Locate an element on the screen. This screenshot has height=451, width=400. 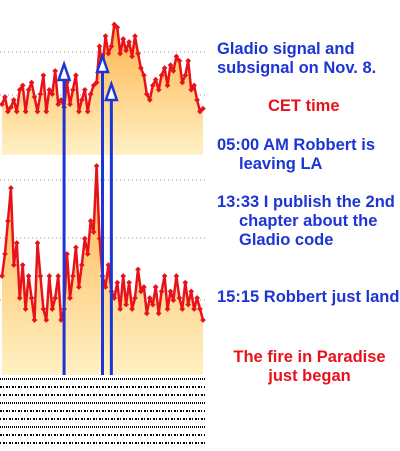
annotation-title: Gladio signal and subsignal on Nov. 8. is located at coordinates (297, 58).